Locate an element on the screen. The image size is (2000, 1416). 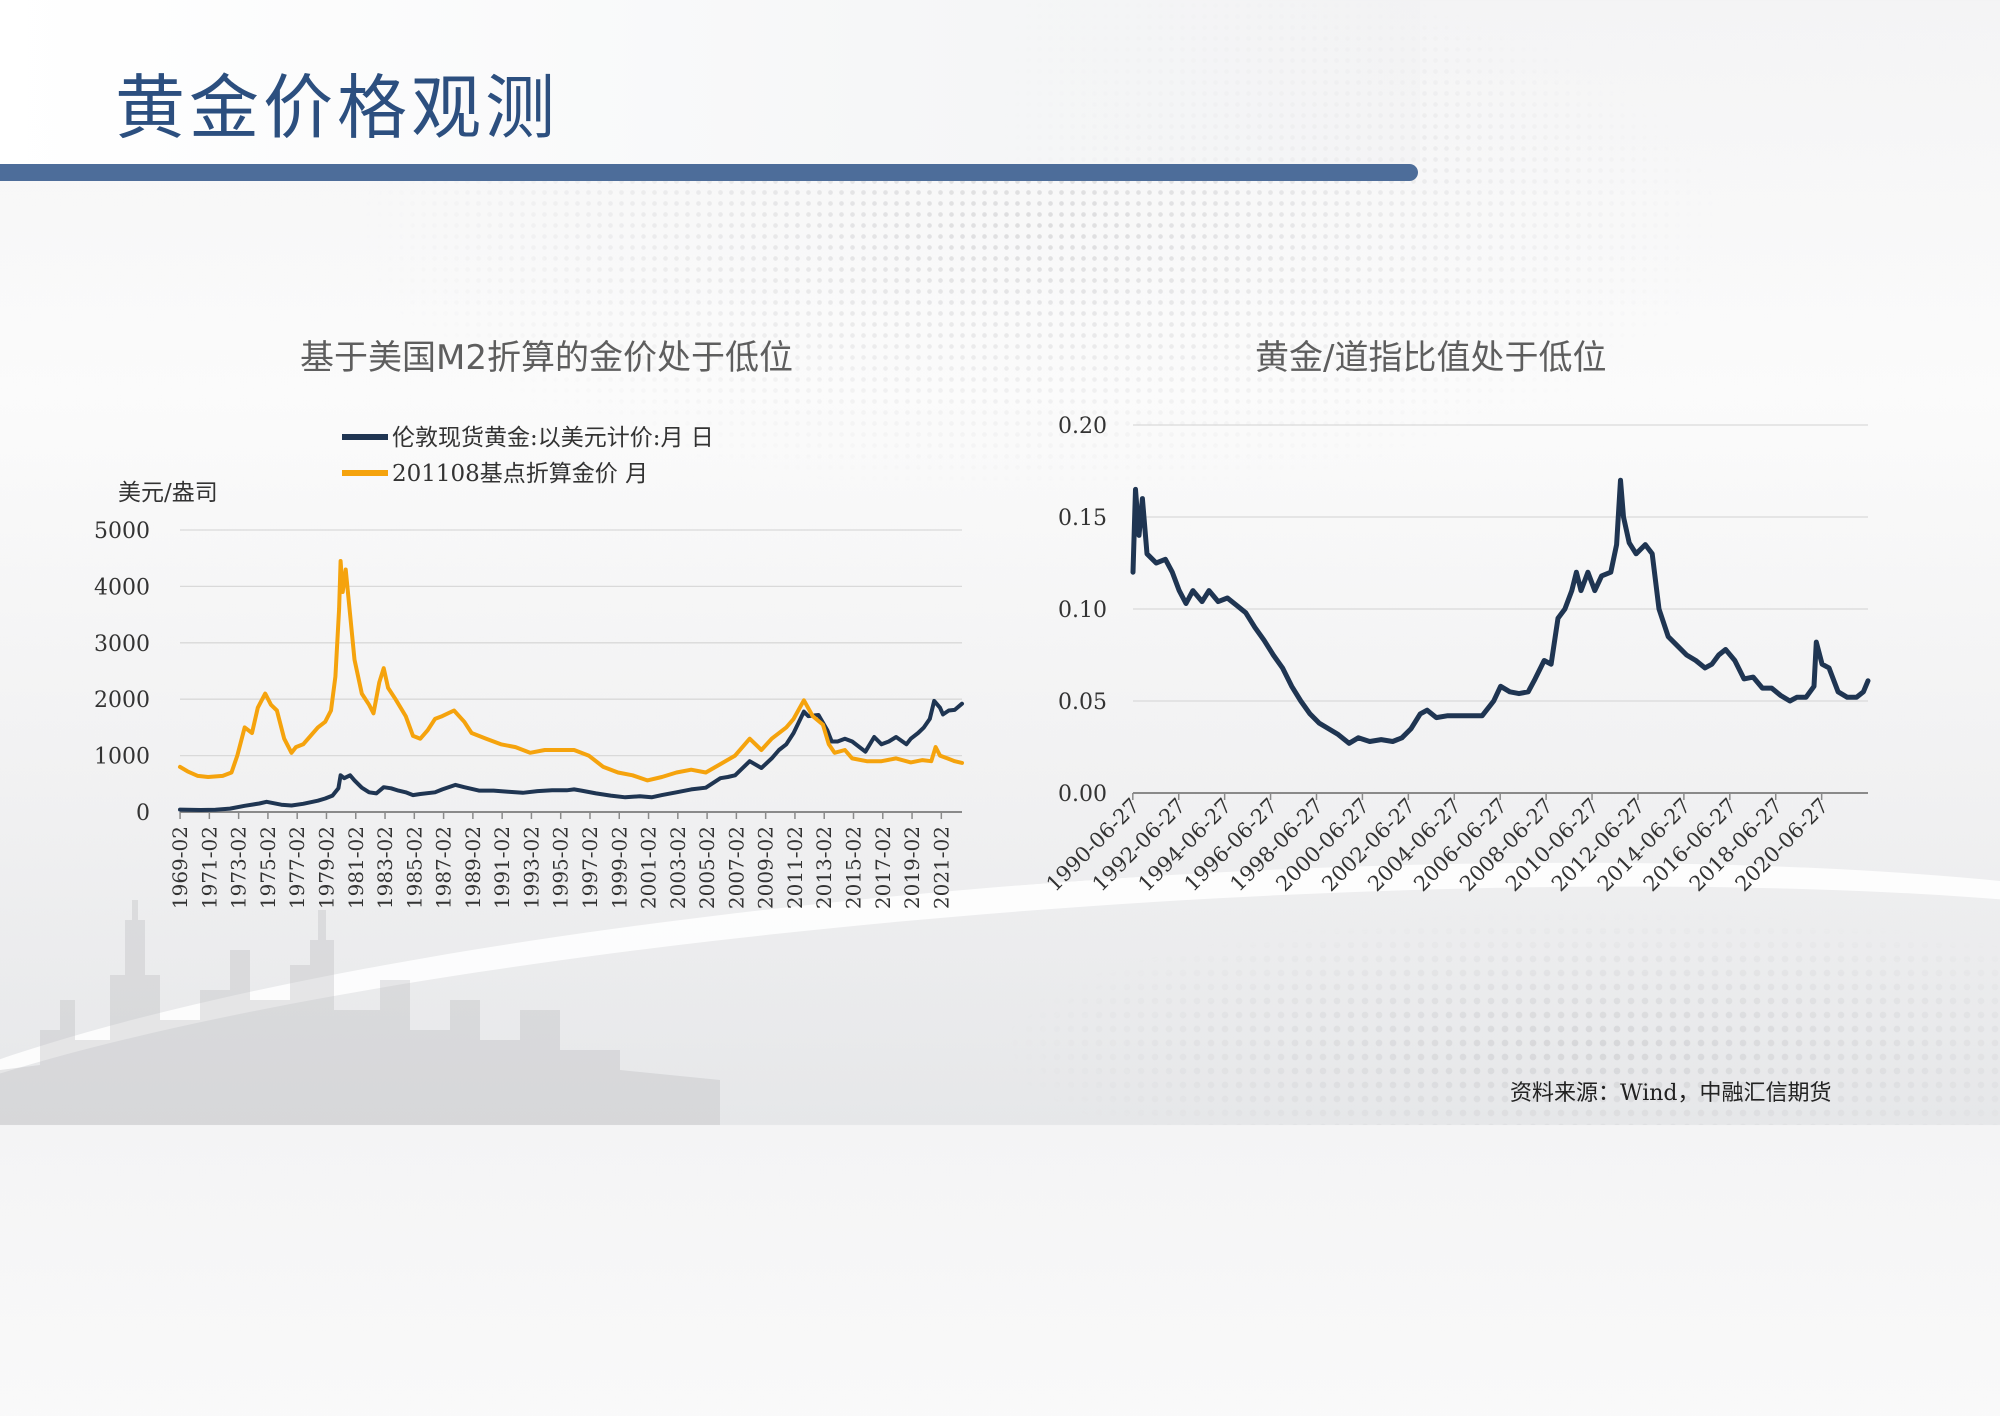
x-tick-label: 2017-02 is located at coordinates (883, 867).